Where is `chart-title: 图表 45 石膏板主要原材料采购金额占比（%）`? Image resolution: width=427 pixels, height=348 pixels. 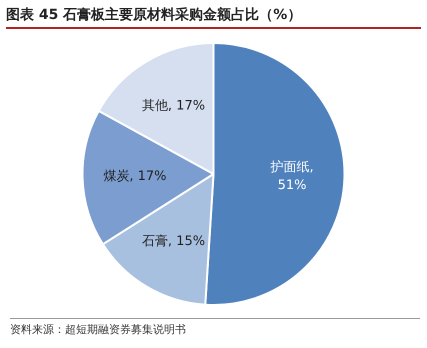 chart-title: 图表 45 石膏板主要原材料采购金额占比（%） is located at coordinates (213, 17).